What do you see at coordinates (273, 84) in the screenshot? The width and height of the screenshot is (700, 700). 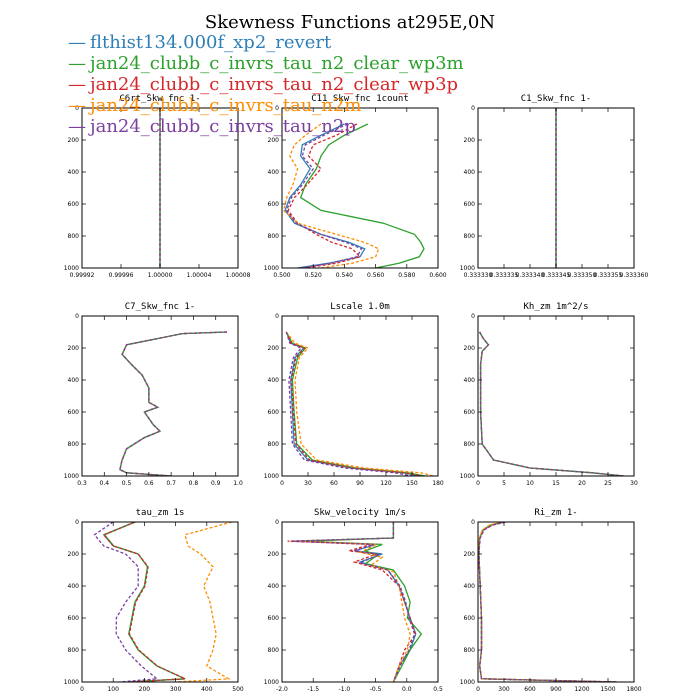 I see `legend-entry-3: jan24_clubb_c_invrs_tau_n2_clear_wp3p` at bounding box center [273, 84].